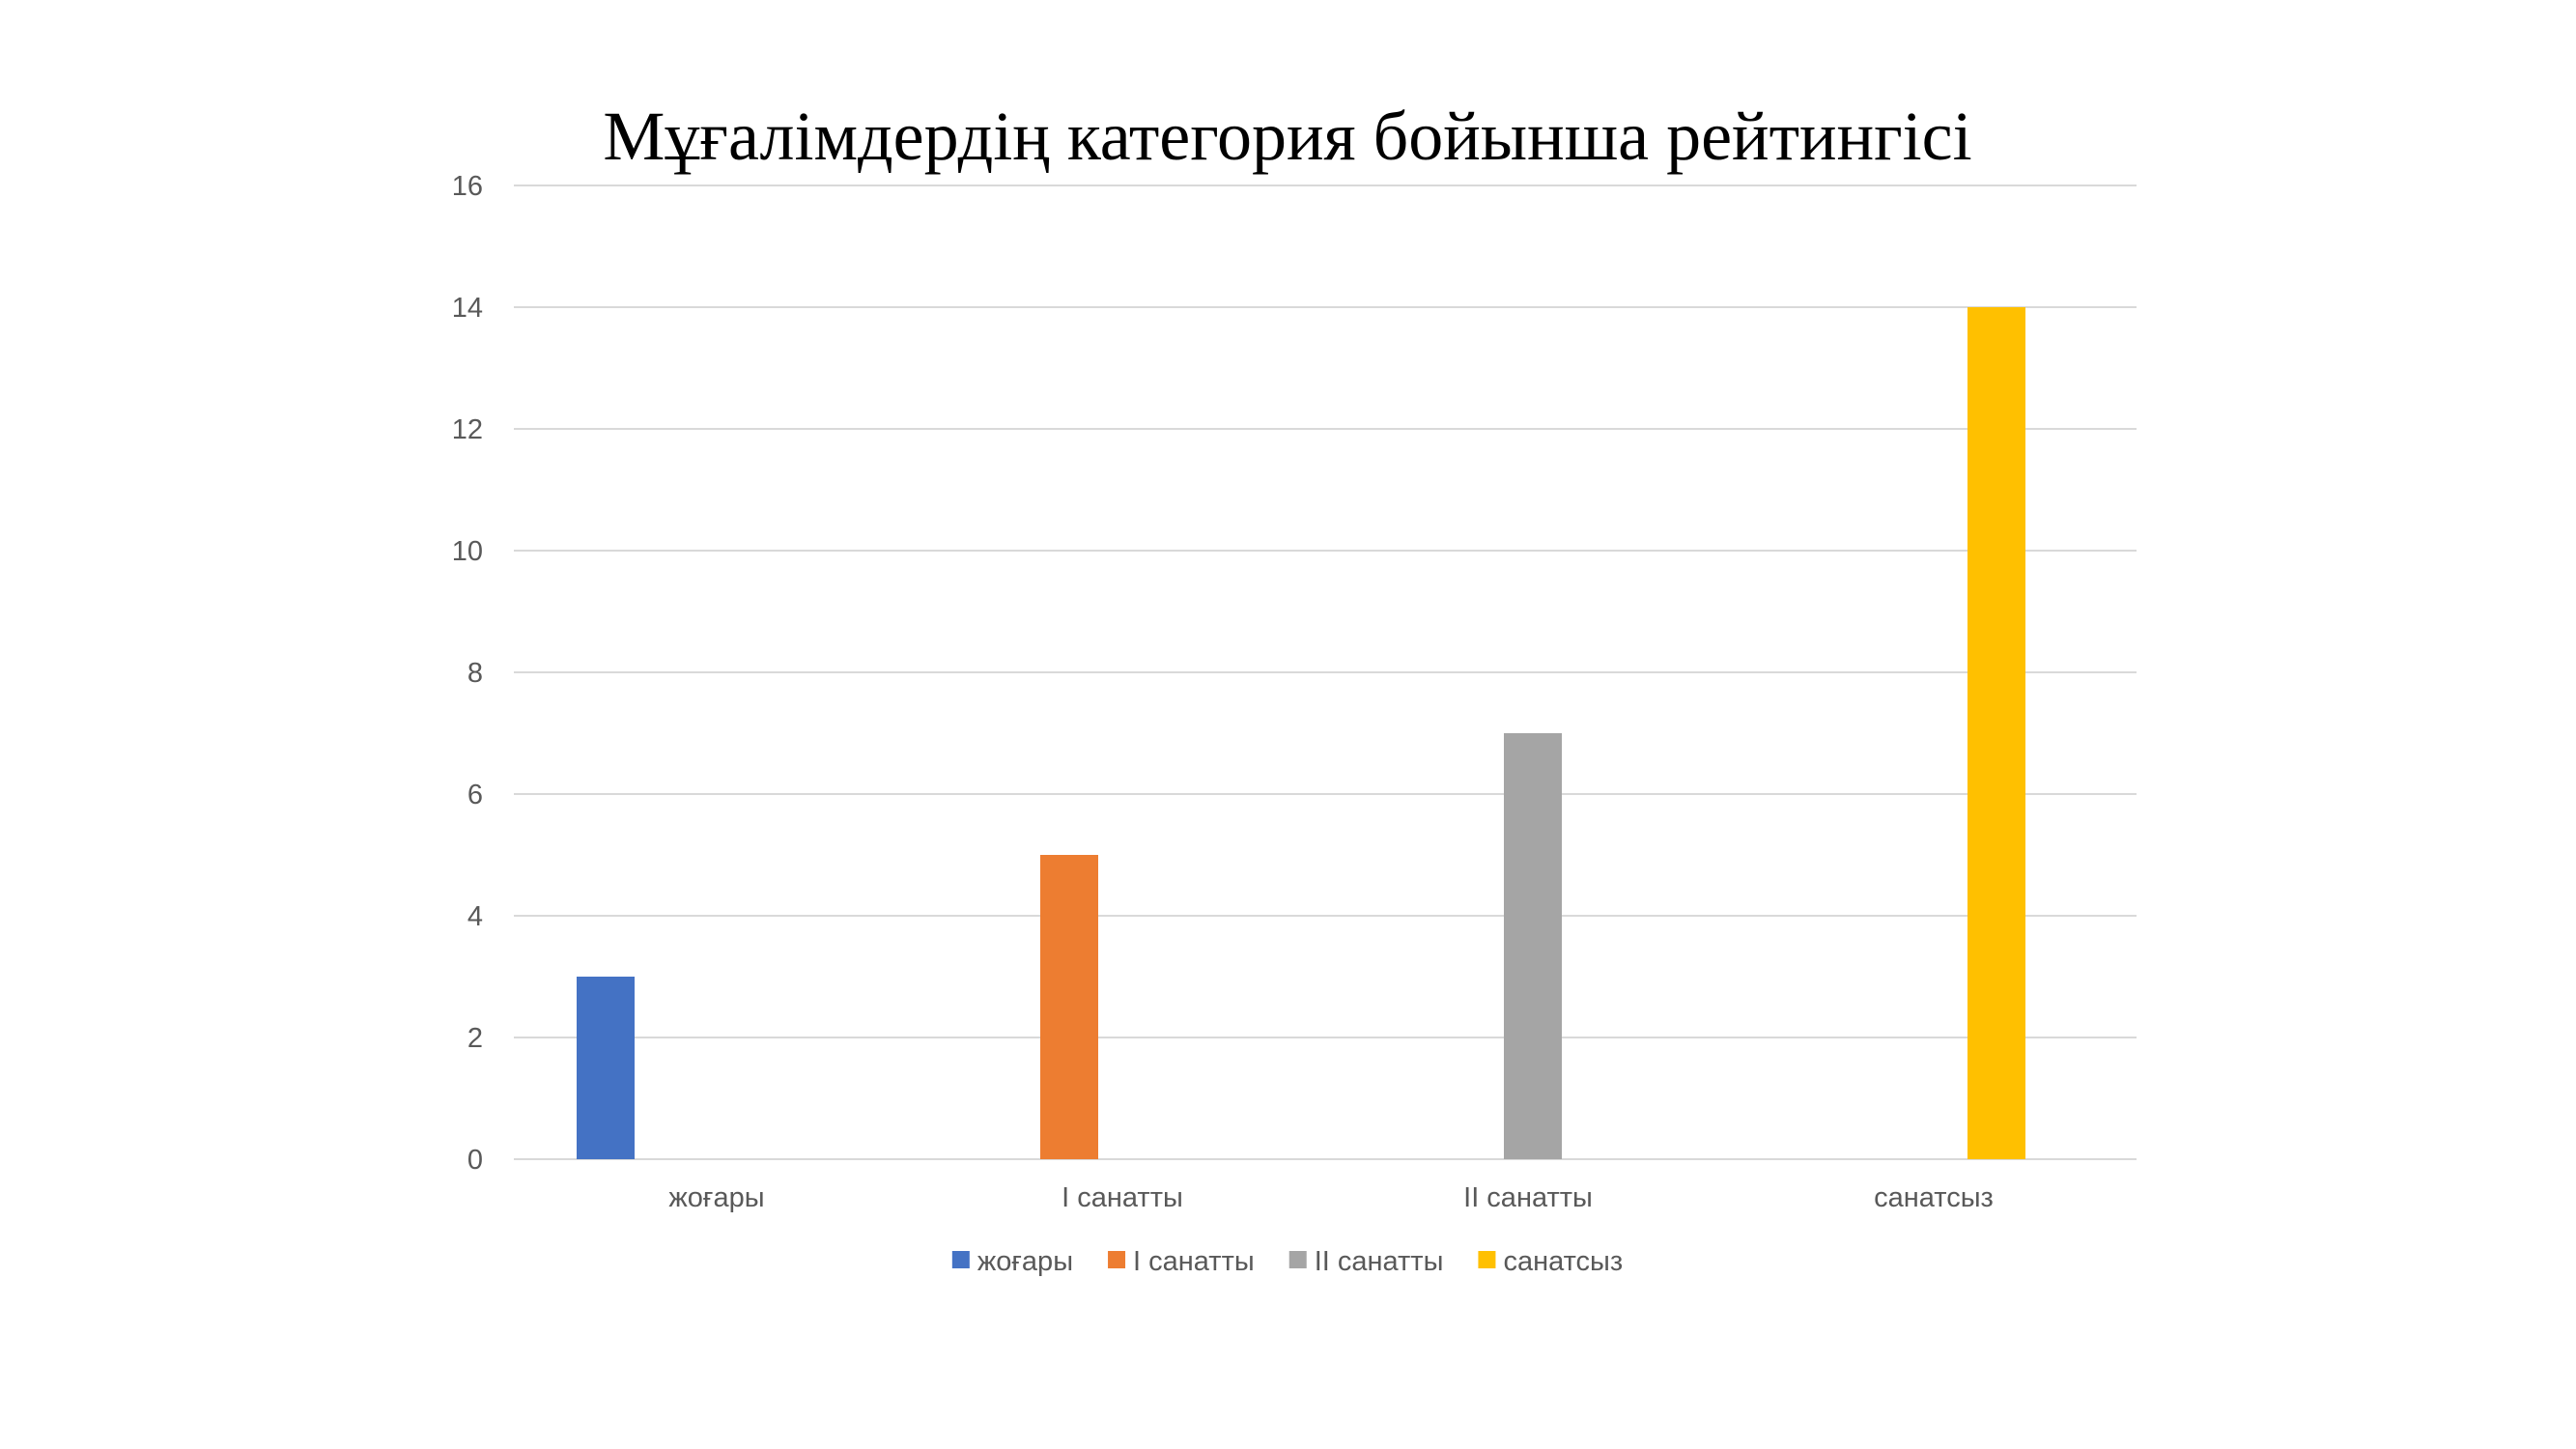 This screenshot has width=2576, height=1449. What do you see at coordinates (467, 308) in the screenshot?
I see `y-tick-label: 14` at bounding box center [467, 308].